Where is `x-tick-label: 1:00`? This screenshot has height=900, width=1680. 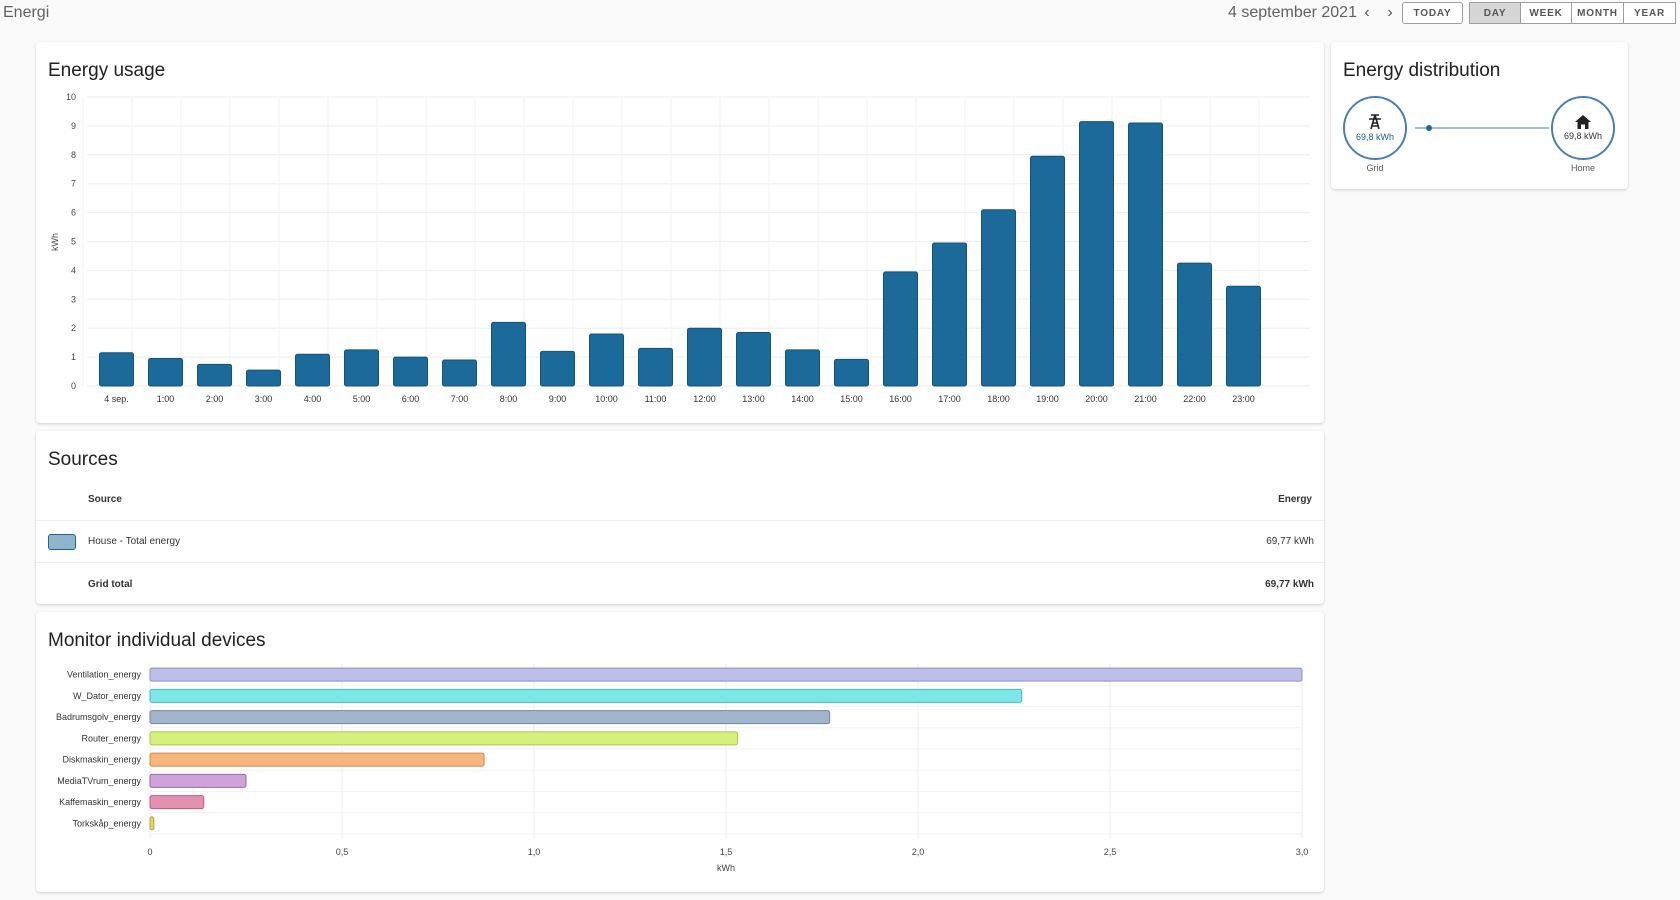
x-tick-label: 1:00 is located at coordinates (166, 399).